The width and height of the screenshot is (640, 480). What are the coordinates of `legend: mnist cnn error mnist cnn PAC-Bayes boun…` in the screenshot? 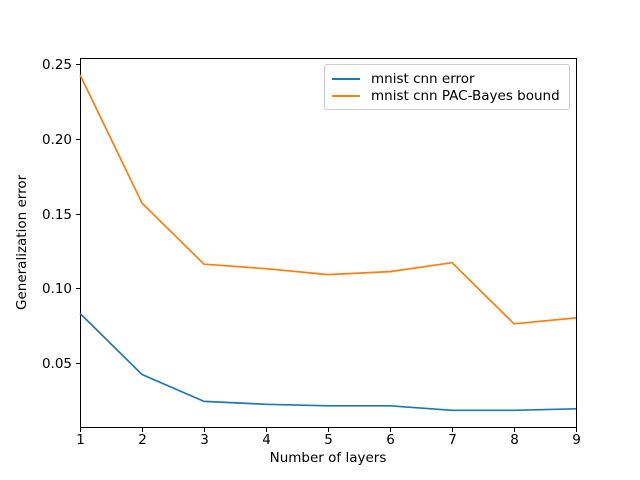 It's located at (447, 87).